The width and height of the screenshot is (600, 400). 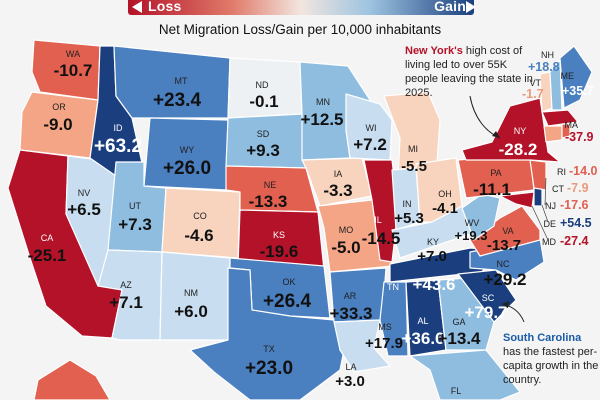 I want to click on abbr-IN: IN, so click(x=407, y=204).